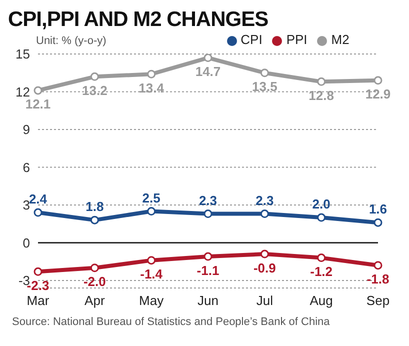 The image size is (409, 346). Describe the element at coordinates (378, 279) in the screenshot. I see `data-label: -1.8` at that location.